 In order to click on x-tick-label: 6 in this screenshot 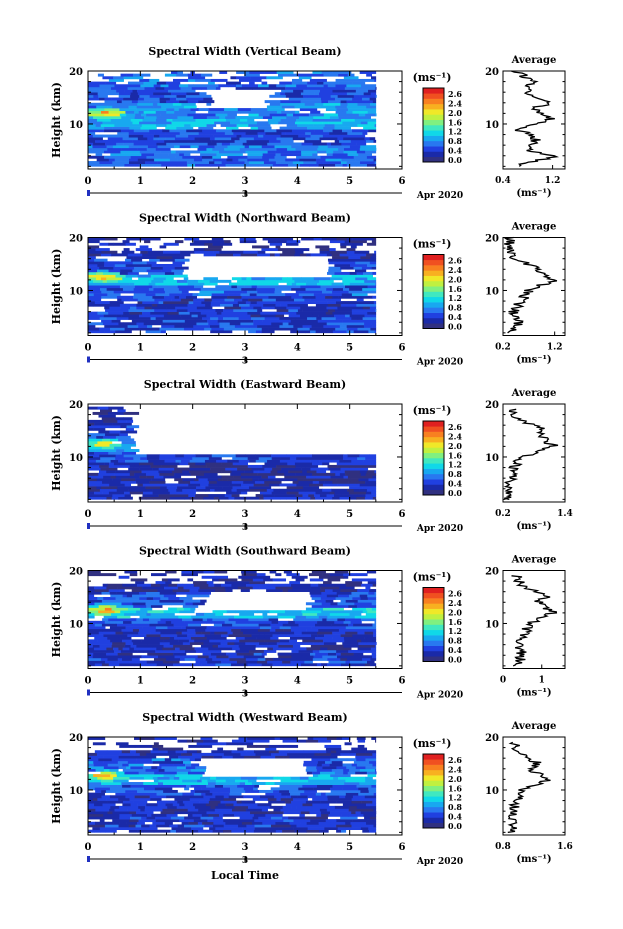, I will do `click(402, 348)`.